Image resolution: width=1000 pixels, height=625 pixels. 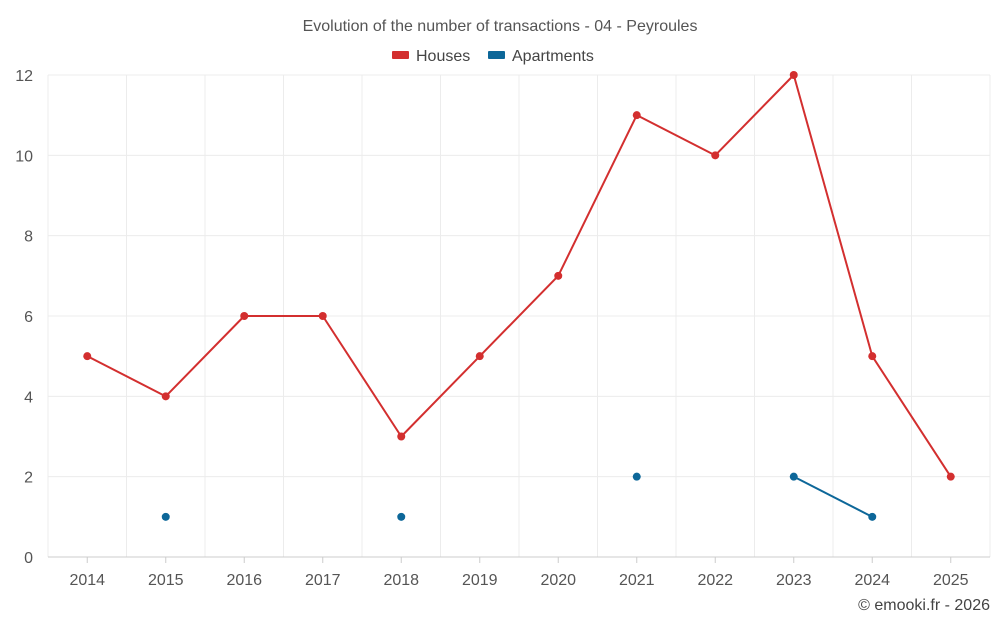 I want to click on y-tick-label: 12, so click(x=24, y=76).